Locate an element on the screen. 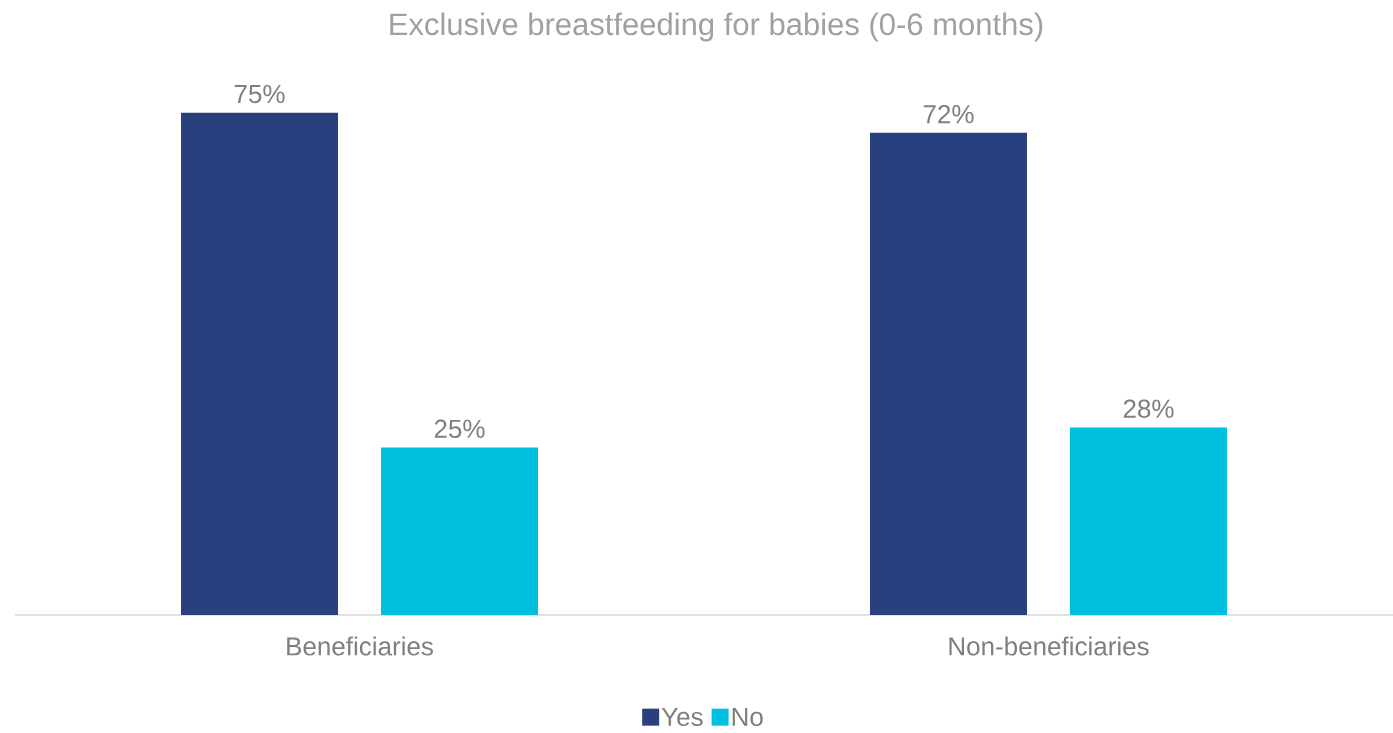 This screenshot has width=1393, height=733. data-label: 72% is located at coordinates (948, 114).